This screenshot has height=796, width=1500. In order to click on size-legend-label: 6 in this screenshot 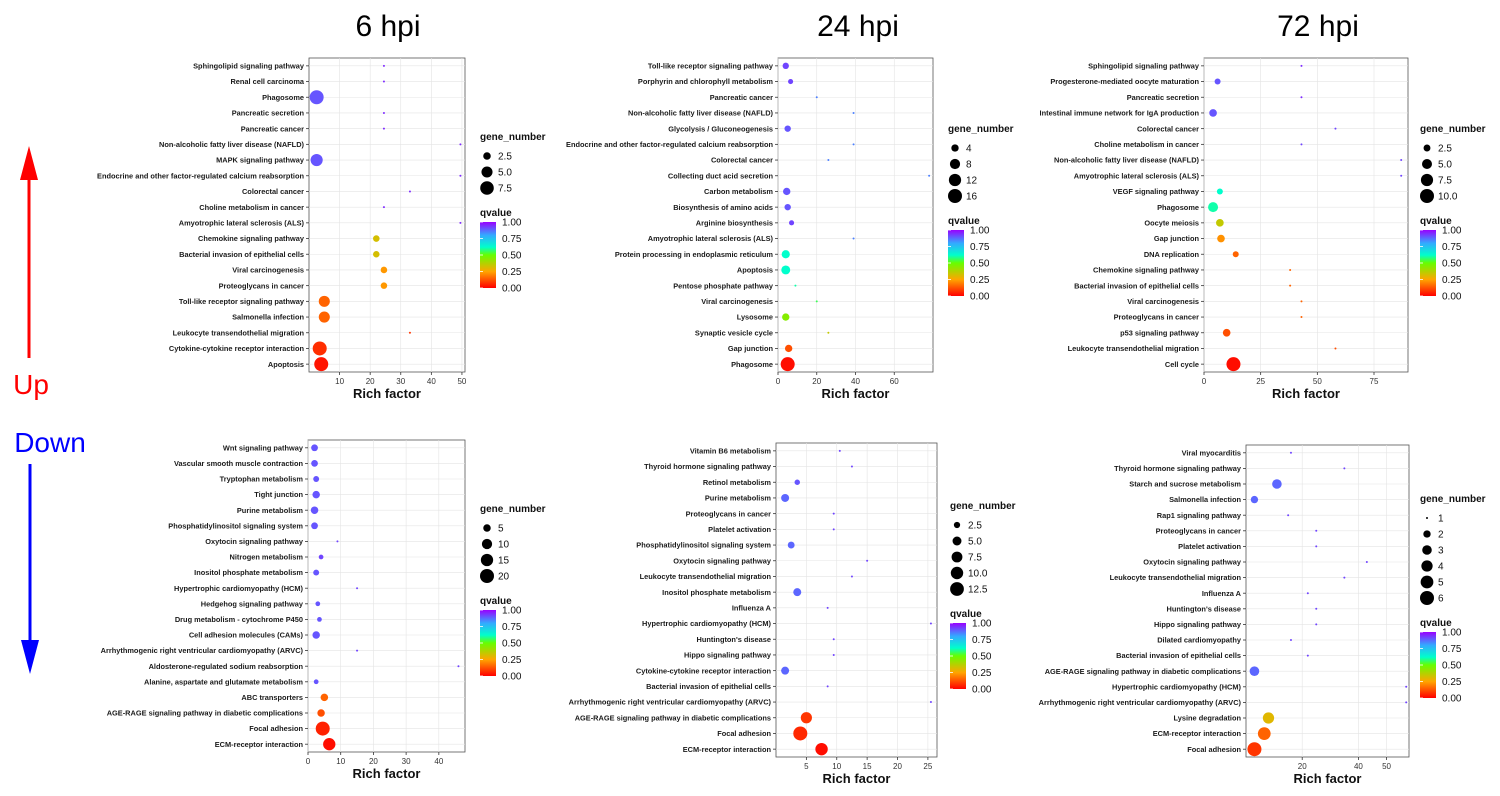, I will do `click(1441, 599)`.